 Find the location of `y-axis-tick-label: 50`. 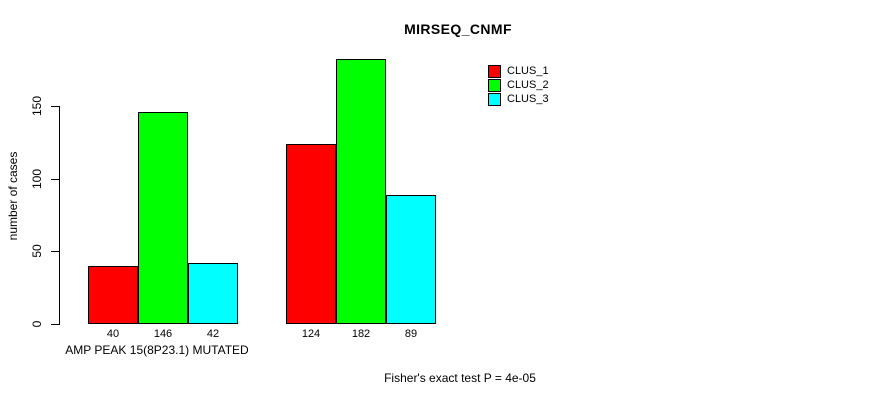

y-axis-tick-label: 50 is located at coordinates (37, 251).